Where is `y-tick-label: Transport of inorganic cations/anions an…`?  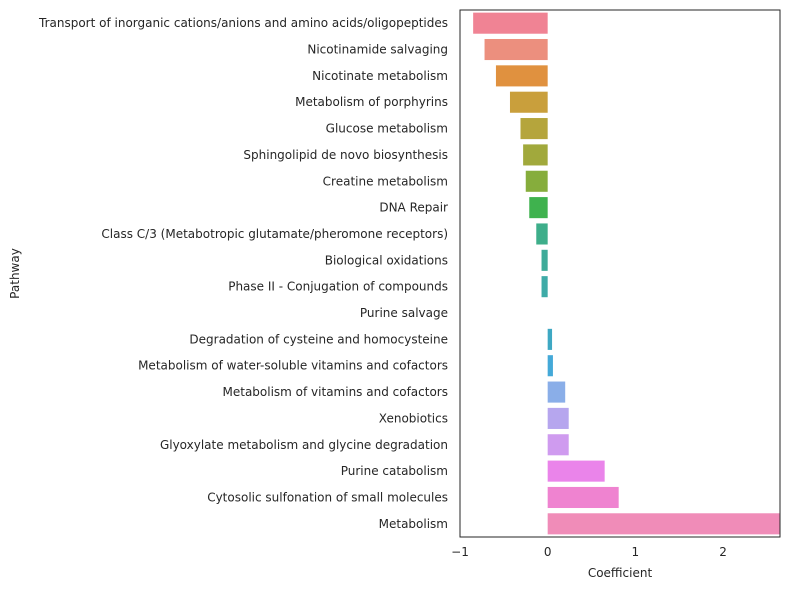
y-tick-label: Transport of inorganic cations/anions an… is located at coordinates (243, 23).